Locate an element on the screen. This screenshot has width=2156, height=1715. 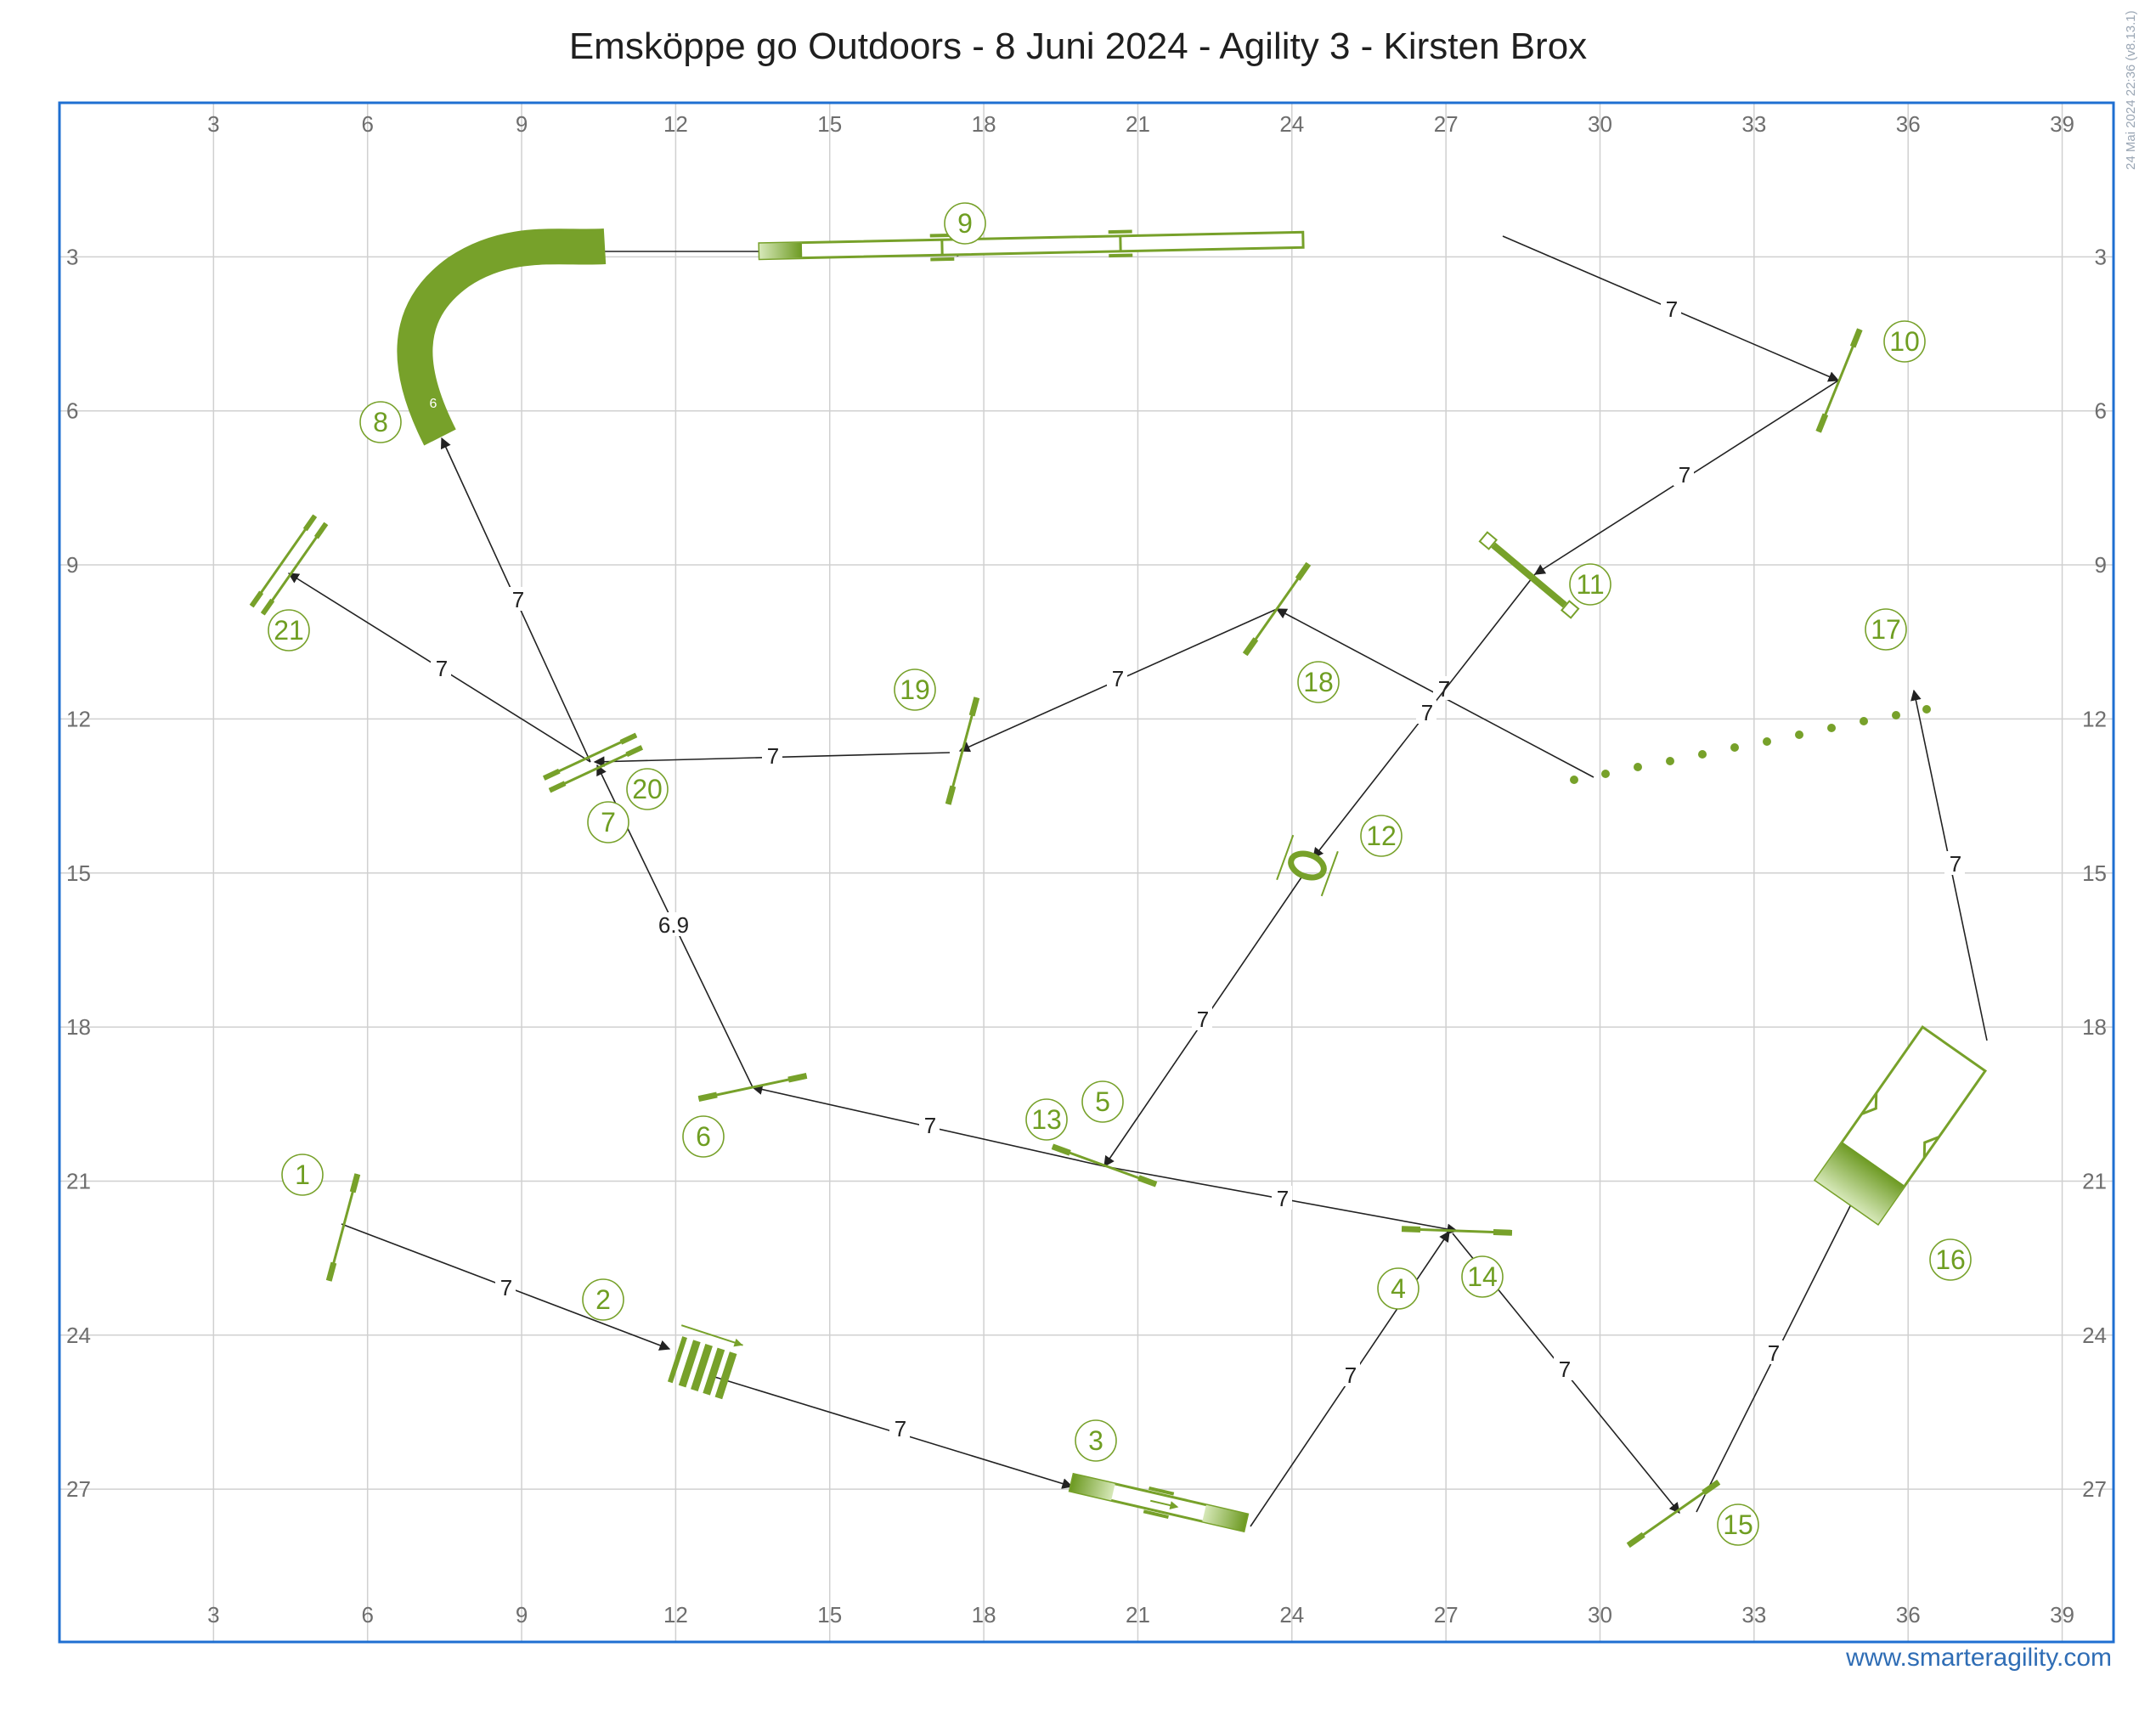
obstacle-18-jump is located at coordinates (1277, 609).